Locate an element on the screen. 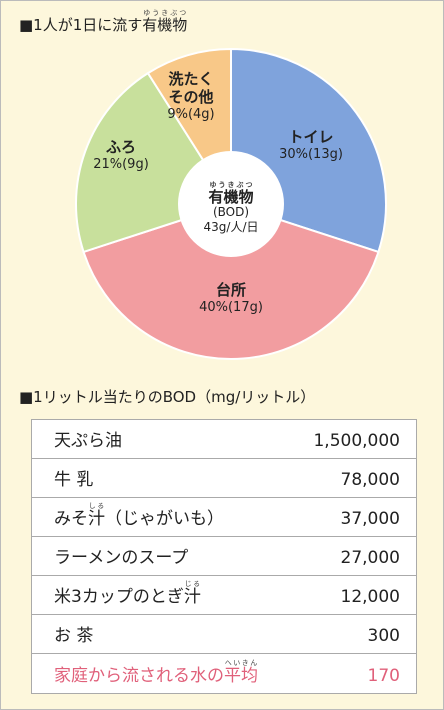 The width and height of the screenshot is (444, 710). label-text: みそ is located at coordinates (71, 519).